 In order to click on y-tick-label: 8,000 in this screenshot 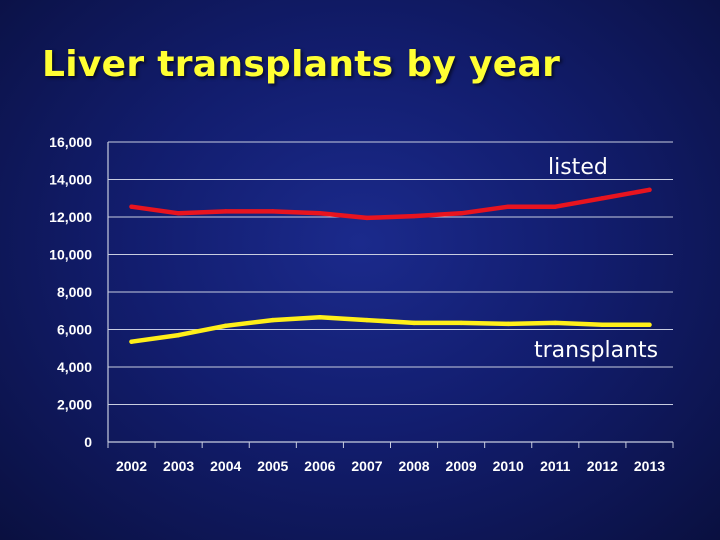, I will do `click(74, 292)`.